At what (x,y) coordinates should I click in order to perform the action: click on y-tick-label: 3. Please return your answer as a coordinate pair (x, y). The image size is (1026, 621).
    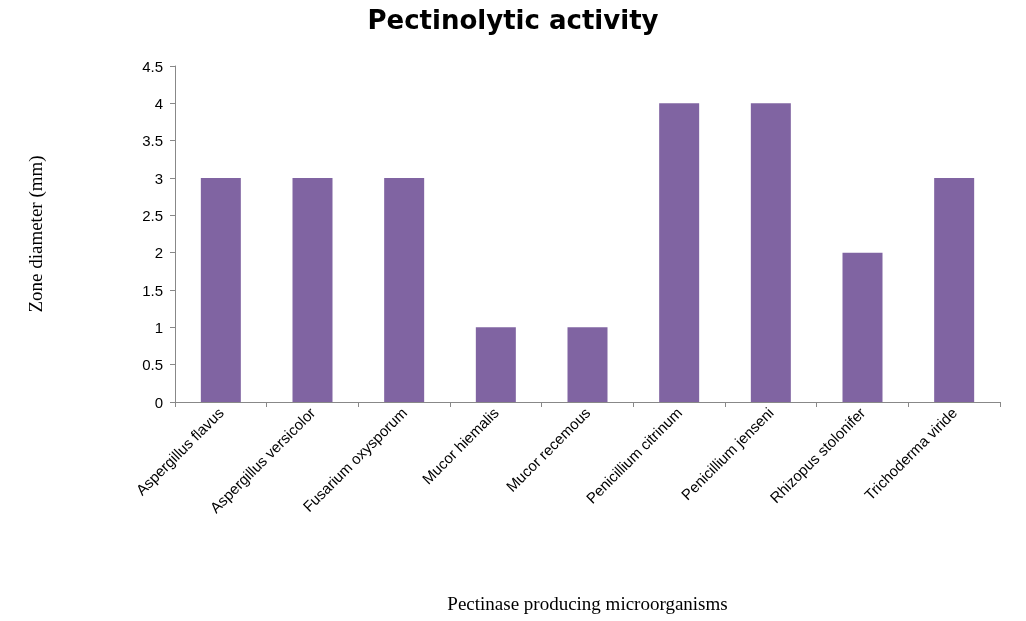
    Looking at the image, I should click on (158, 178).